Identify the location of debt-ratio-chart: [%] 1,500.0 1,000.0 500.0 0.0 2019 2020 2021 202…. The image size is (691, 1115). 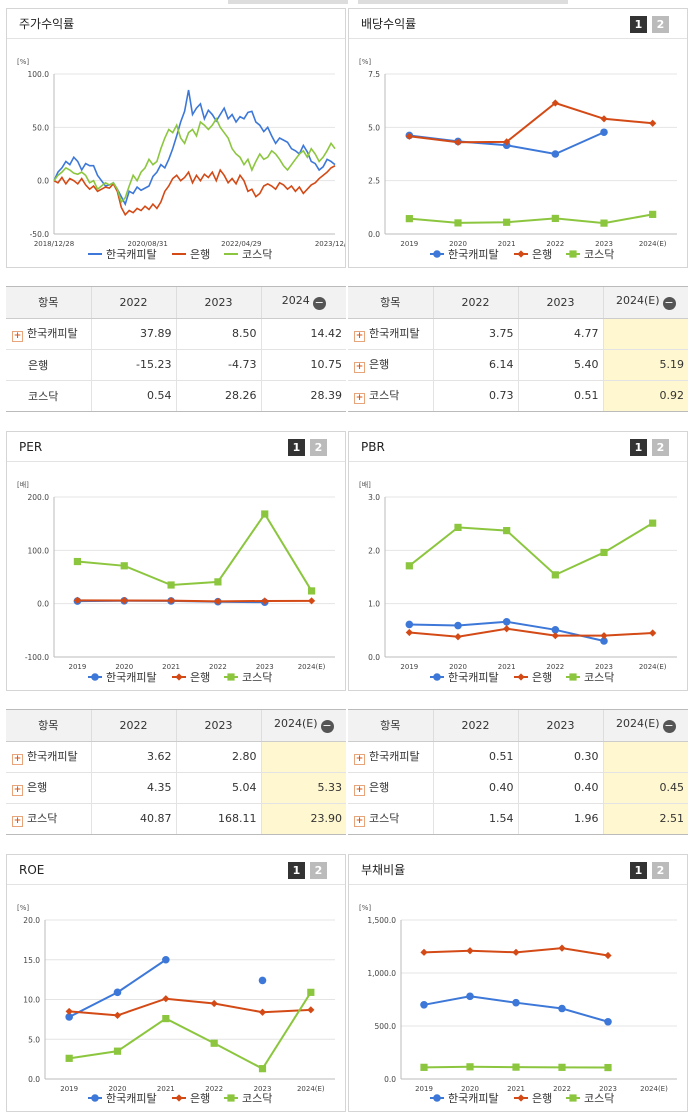
(518, 1004).